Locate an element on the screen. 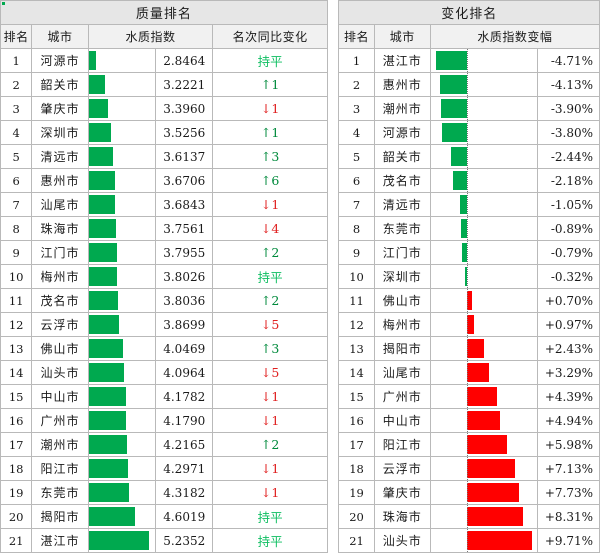  table-row: 2 惠州市 -4.13% is located at coordinates (469, 84).